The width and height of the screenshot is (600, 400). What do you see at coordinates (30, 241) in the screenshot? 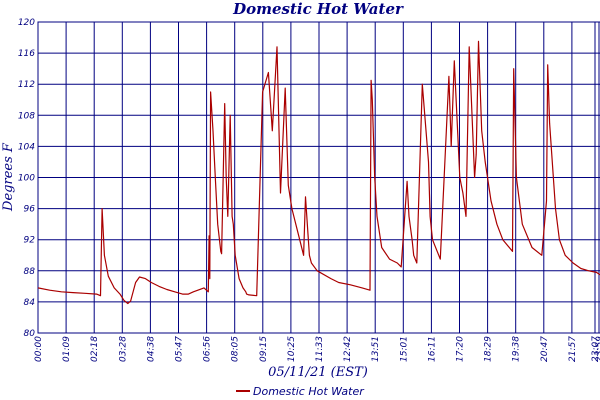
I see `y-tick-label: 92` at bounding box center [30, 241].